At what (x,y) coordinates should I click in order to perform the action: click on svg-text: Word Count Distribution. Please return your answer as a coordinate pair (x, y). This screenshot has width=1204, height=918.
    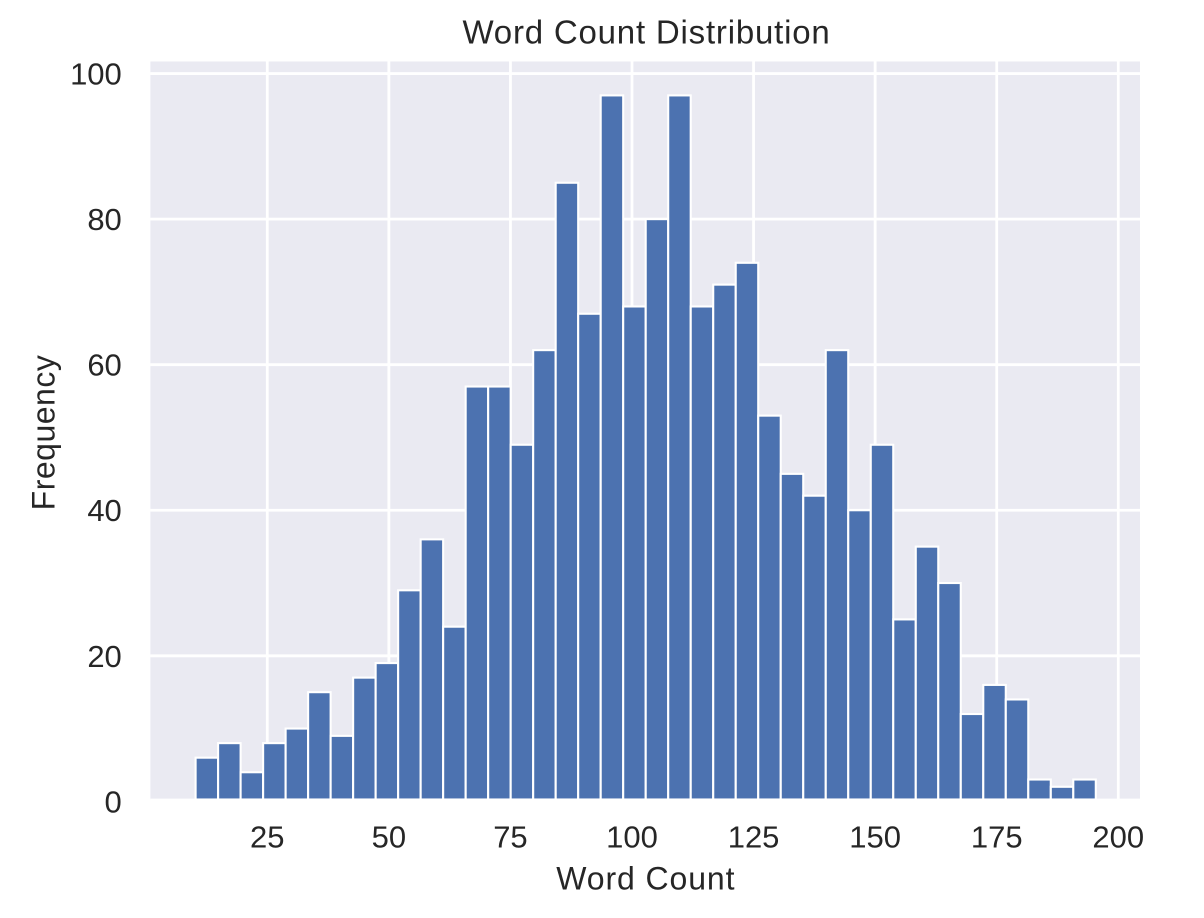
    Looking at the image, I should click on (646, 32).